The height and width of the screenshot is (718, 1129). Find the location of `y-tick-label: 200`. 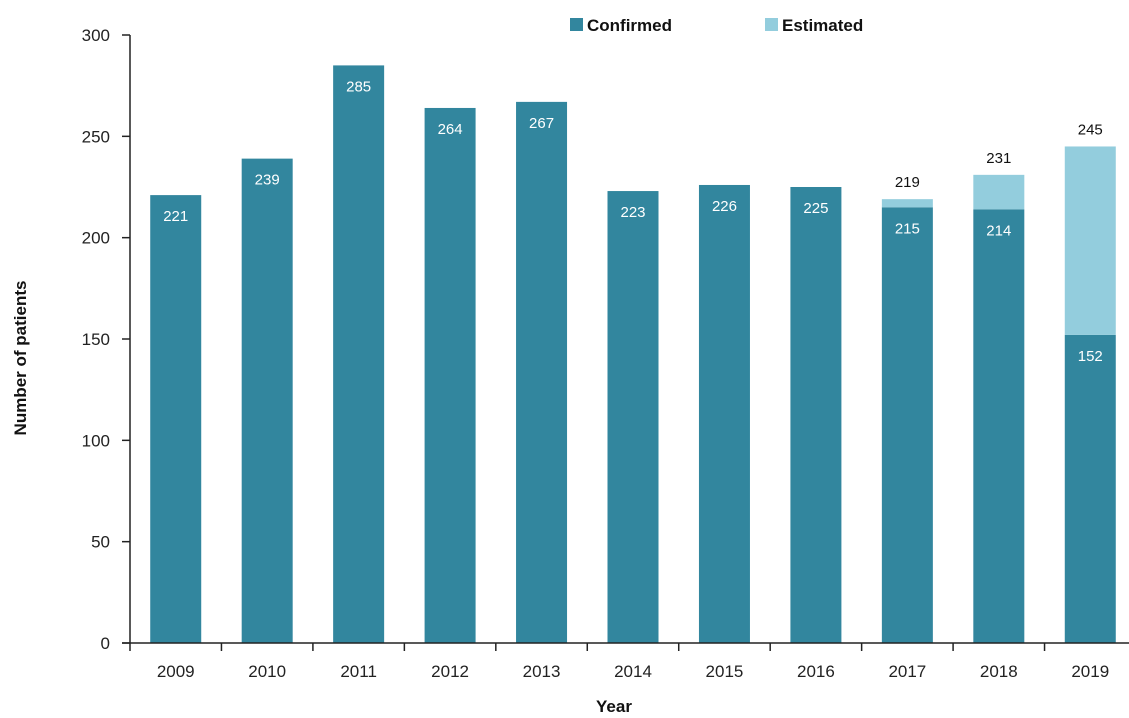

y-tick-label: 200 is located at coordinates (96, 238).